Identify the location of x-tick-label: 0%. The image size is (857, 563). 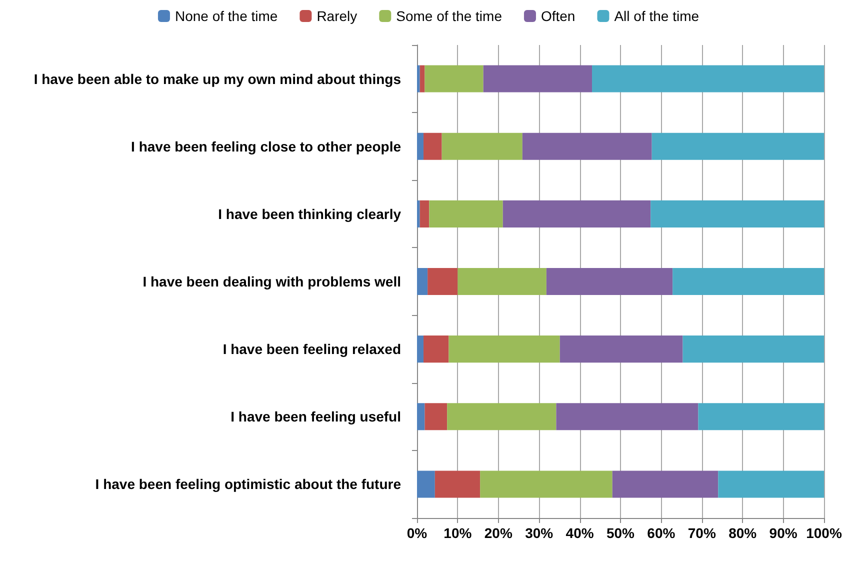
(417, 533).